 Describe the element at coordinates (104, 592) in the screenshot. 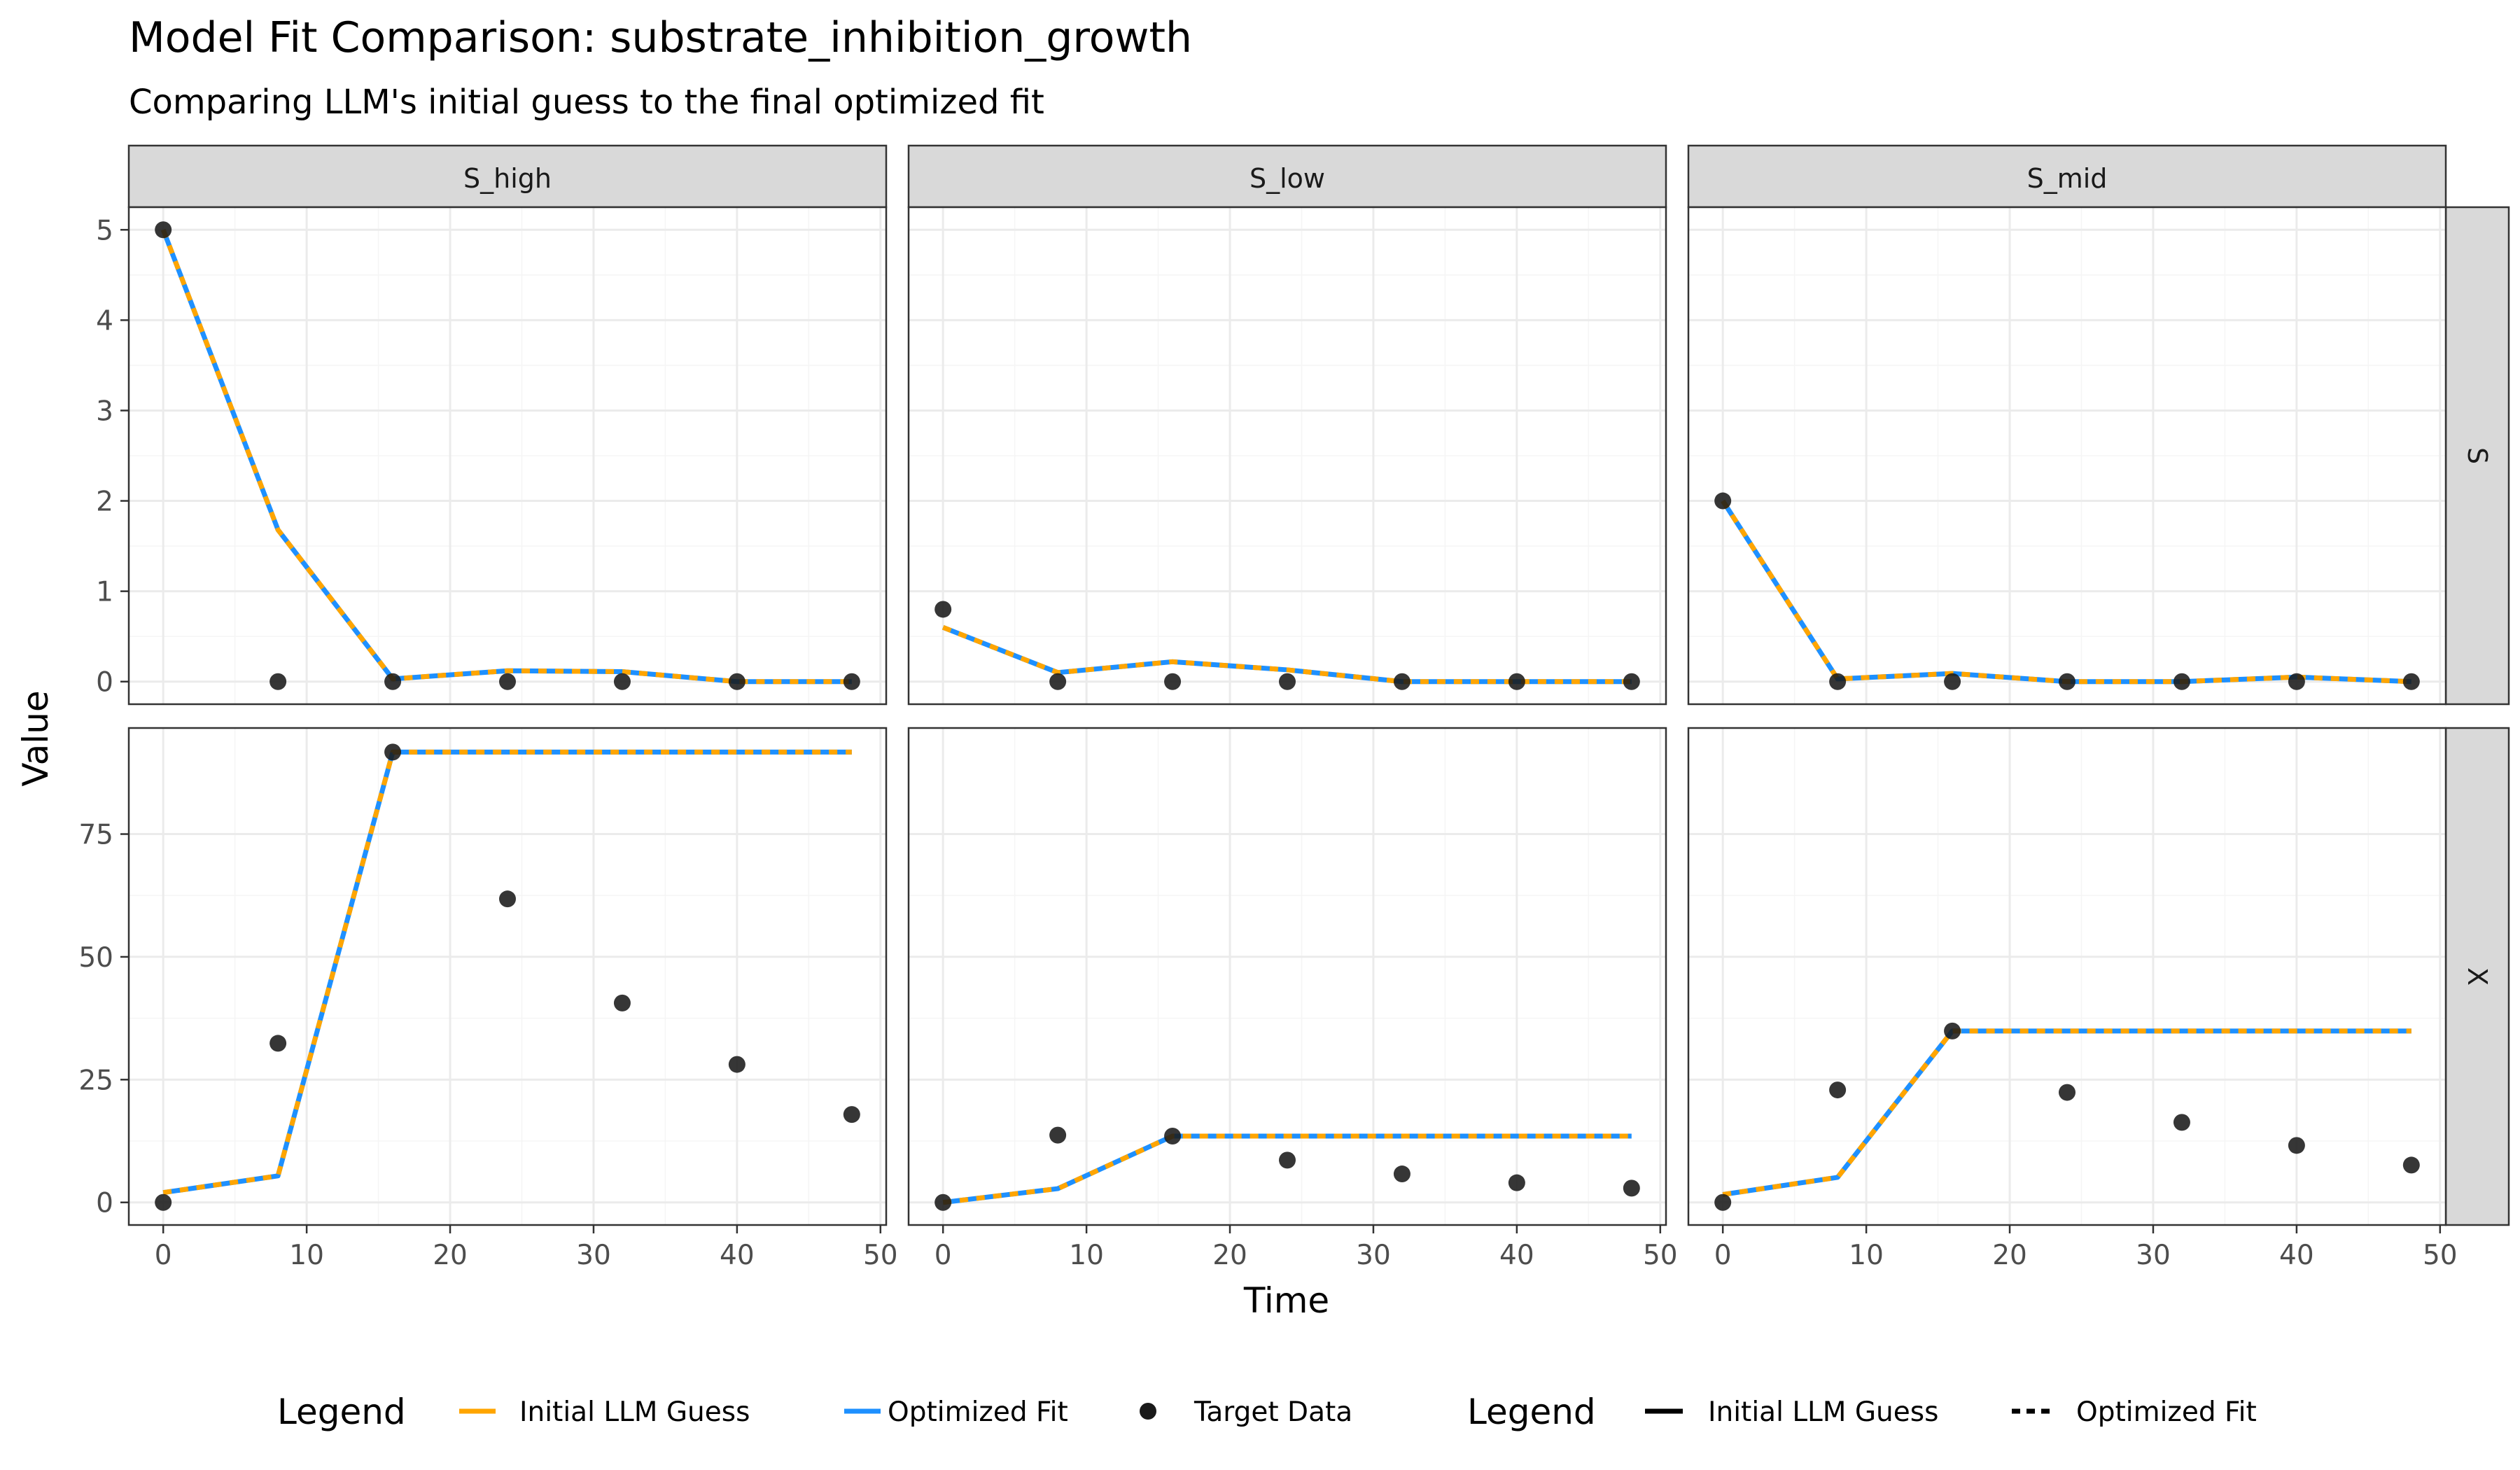

I see `y-tick-label: 1` at that location.